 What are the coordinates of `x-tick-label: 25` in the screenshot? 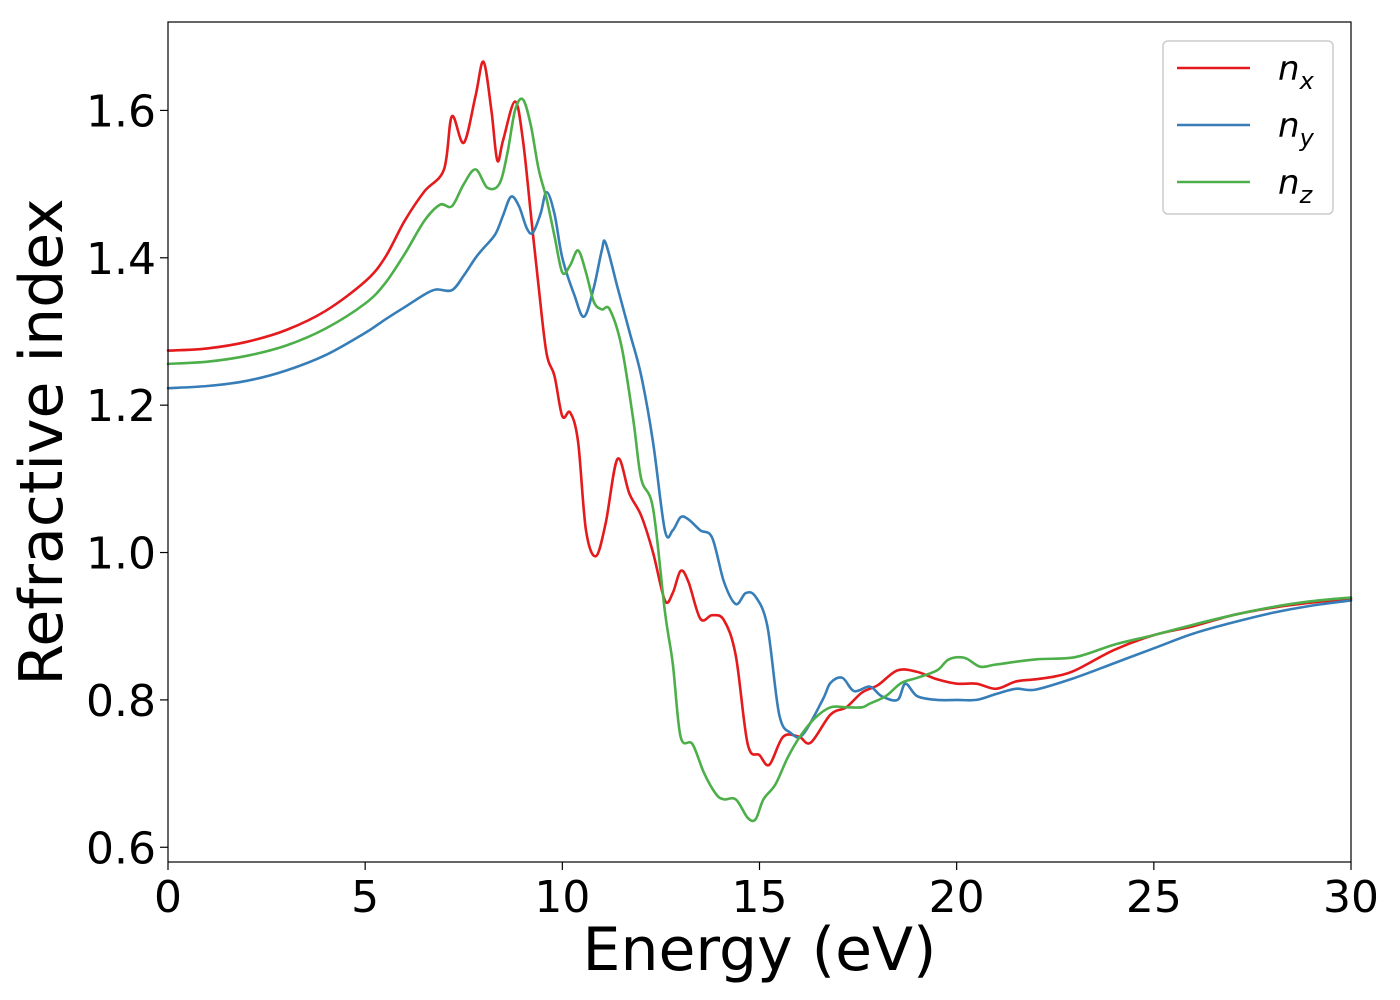 It's located at (1154, 897).